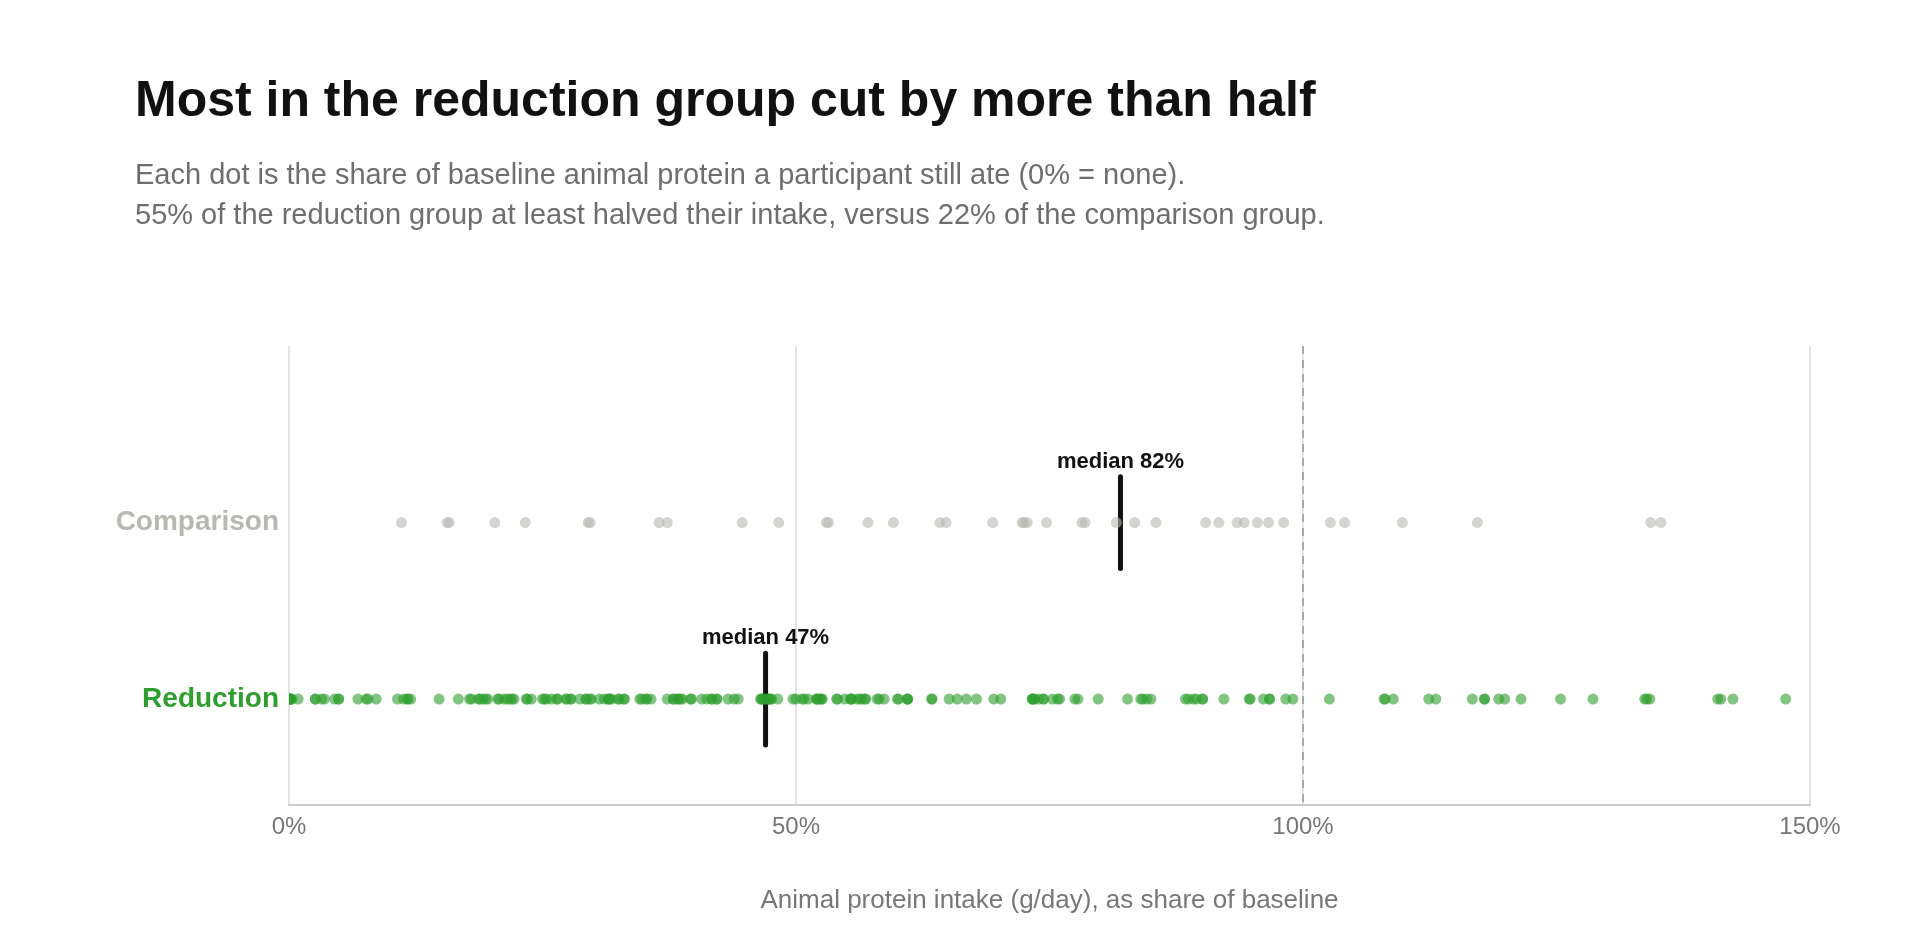  Describe the element at coordinates (1303, 826) in the screenshot. I see `x-tick-label: 100%` at that location.